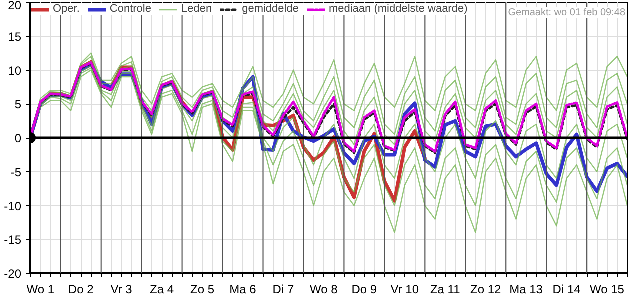 The height and width of the screenshot is (299, 635). I want to click on x-tick-label: Di 14, so click(567, 289).